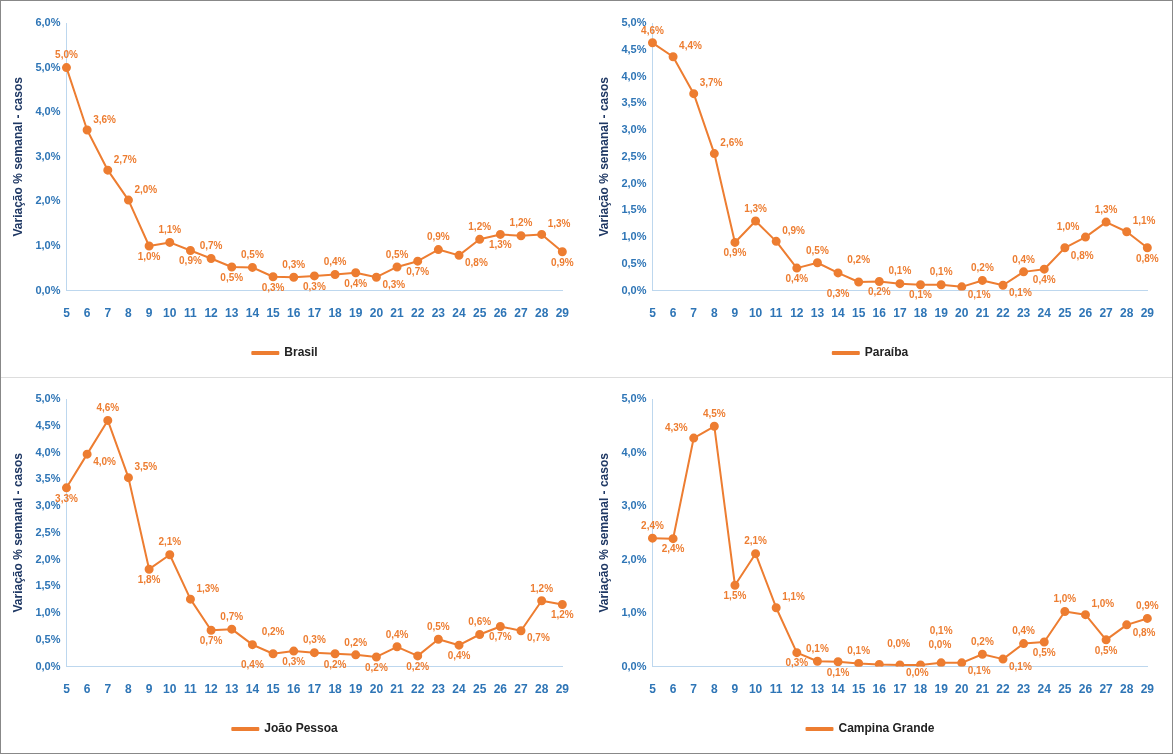  What do you see at coordinates (900, 689) in the screenshot?
I see `x-tick-label: 17` at bounding box center [900, 689].